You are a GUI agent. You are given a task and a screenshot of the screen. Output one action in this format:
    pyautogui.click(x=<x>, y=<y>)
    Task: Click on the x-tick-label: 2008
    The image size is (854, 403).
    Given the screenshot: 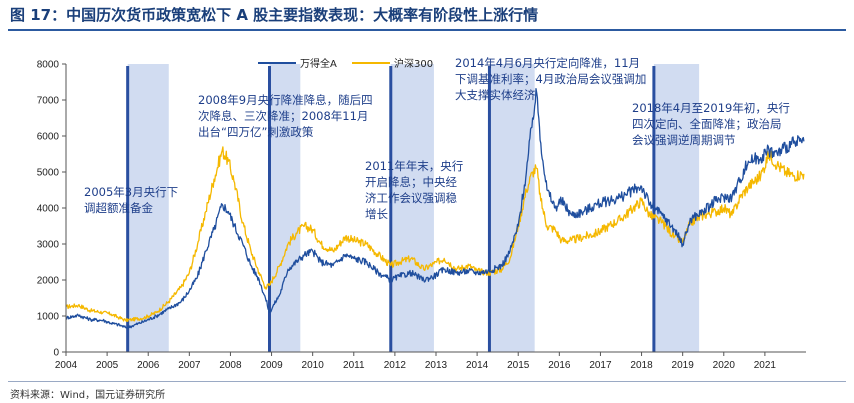 What is the action you would take?
    pyautogui.click(x=230, y=365)
    